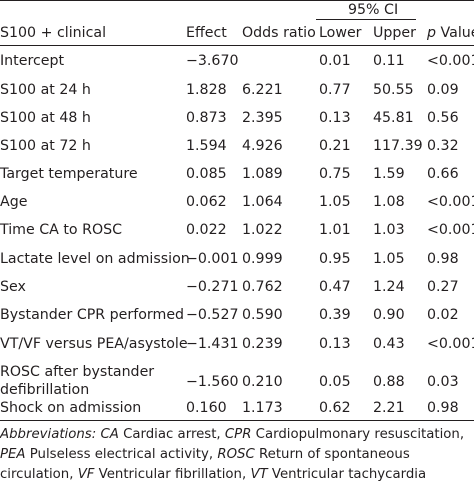 The image size is (474, 489). Describe the element at coordinates (389, 202) in the screenshot. I see `table-cell-upper: 1.08` at that location.